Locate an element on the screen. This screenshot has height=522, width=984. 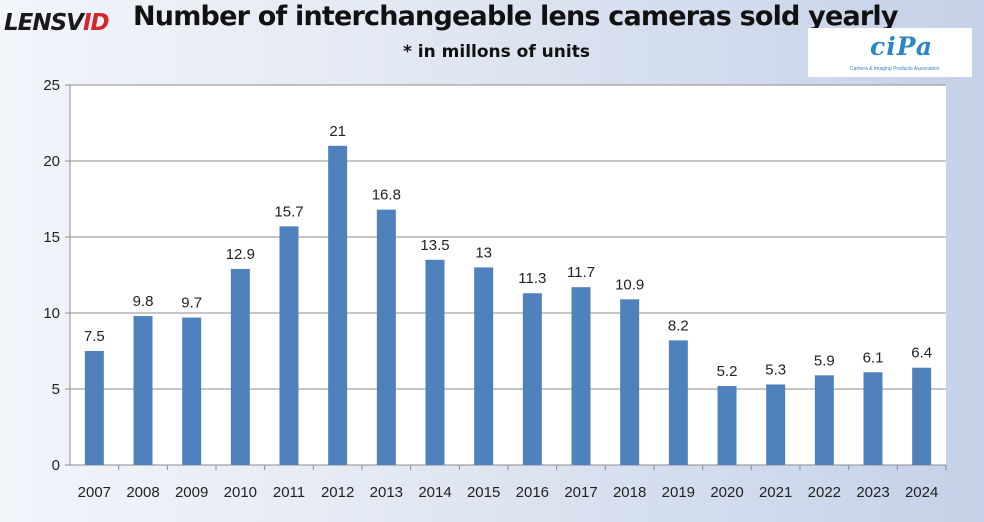
x-tick-label: 2014 is located at coordinates (434, 492).